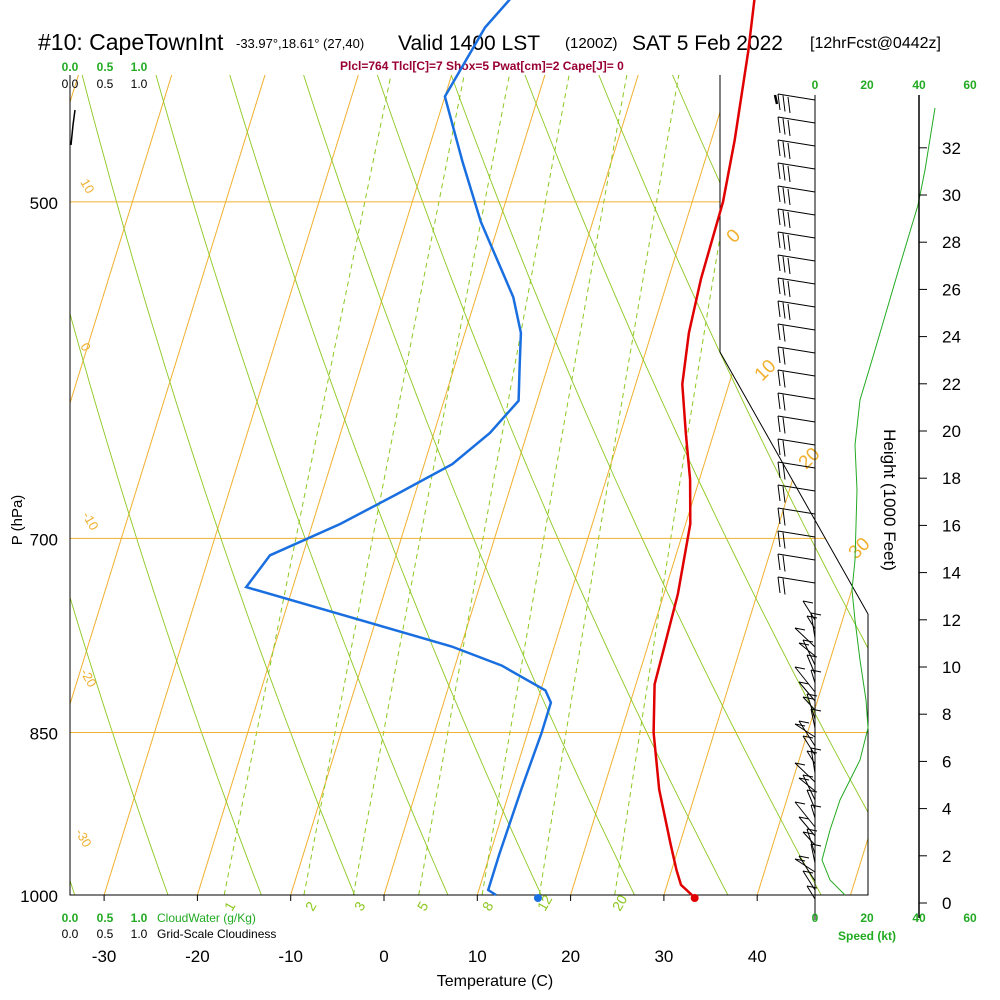 The width and height of the screenshot is (1000, 1000). I want to click on mixing-ratio-label: 5, so click(423, 906).